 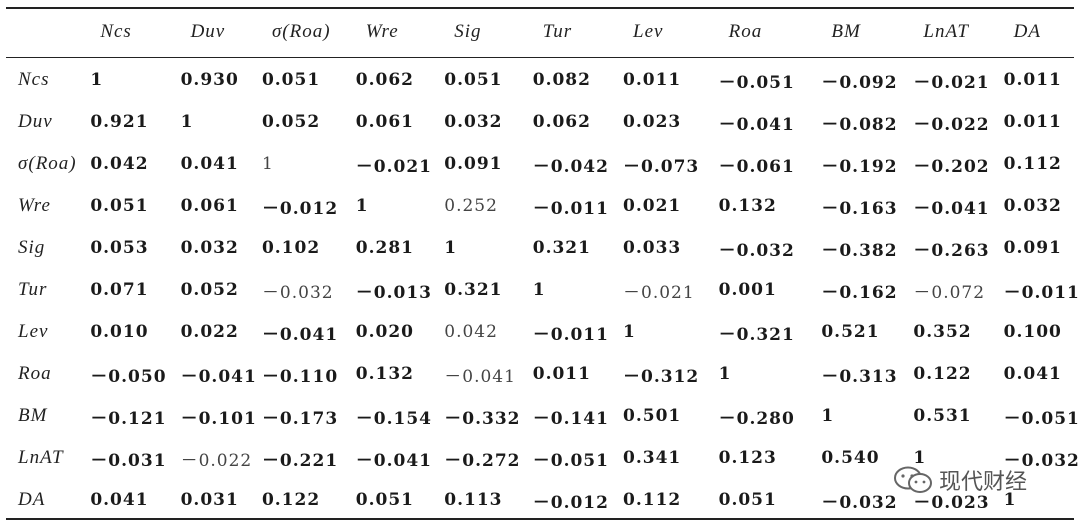 What do you see at coordinates (946, 31) in the screenshot?
I see `column-header: LnAT` at bounding box center [946, 31].